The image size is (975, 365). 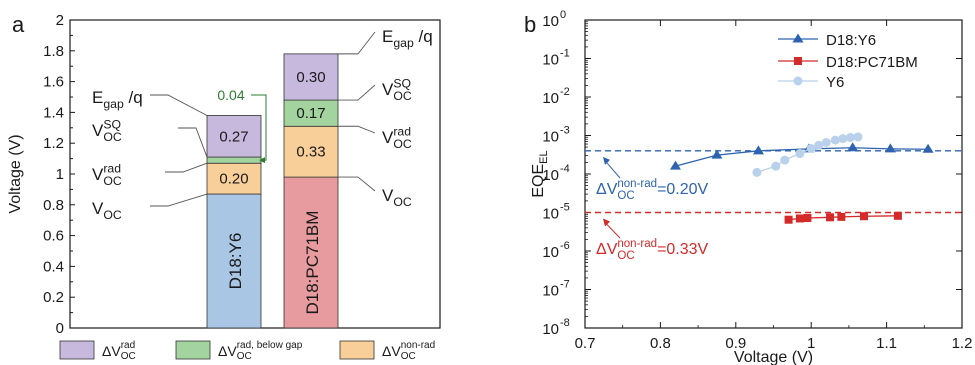 What do you see at coordinates (798, 61) in the screenshot?
I see `legend-marker-square` at bounding box center [798, 61].